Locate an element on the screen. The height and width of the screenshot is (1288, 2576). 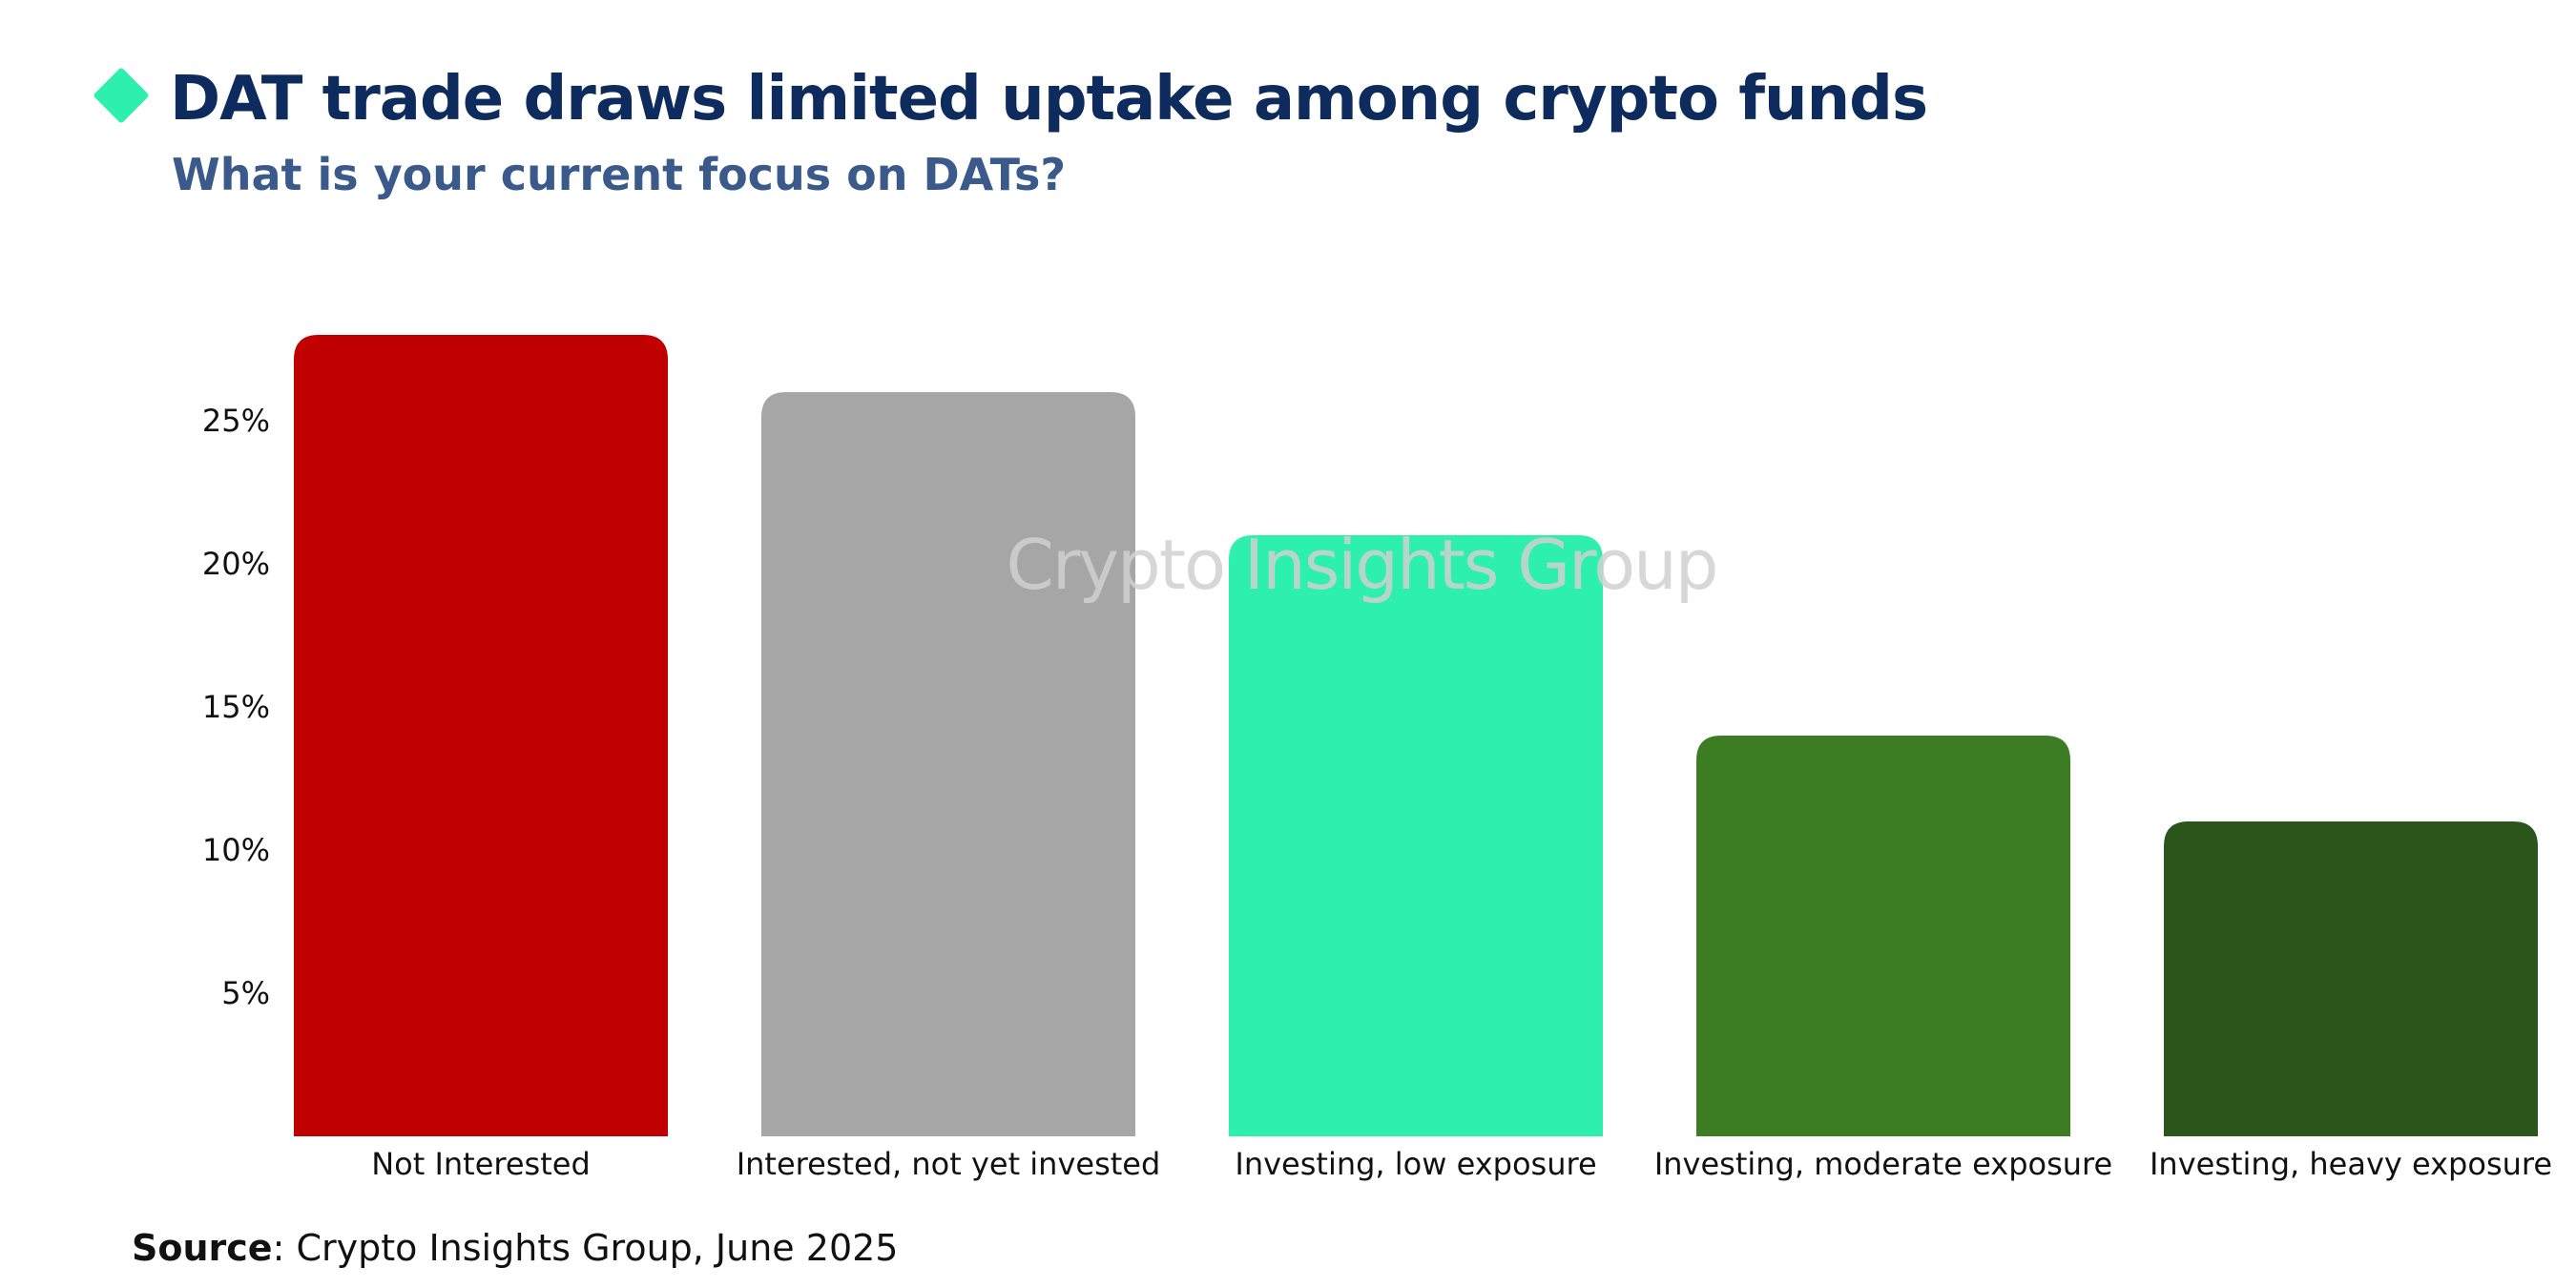
y-axis-ticks: 5% 10% 15% 20% 25% is located at coordinates (236, 707).